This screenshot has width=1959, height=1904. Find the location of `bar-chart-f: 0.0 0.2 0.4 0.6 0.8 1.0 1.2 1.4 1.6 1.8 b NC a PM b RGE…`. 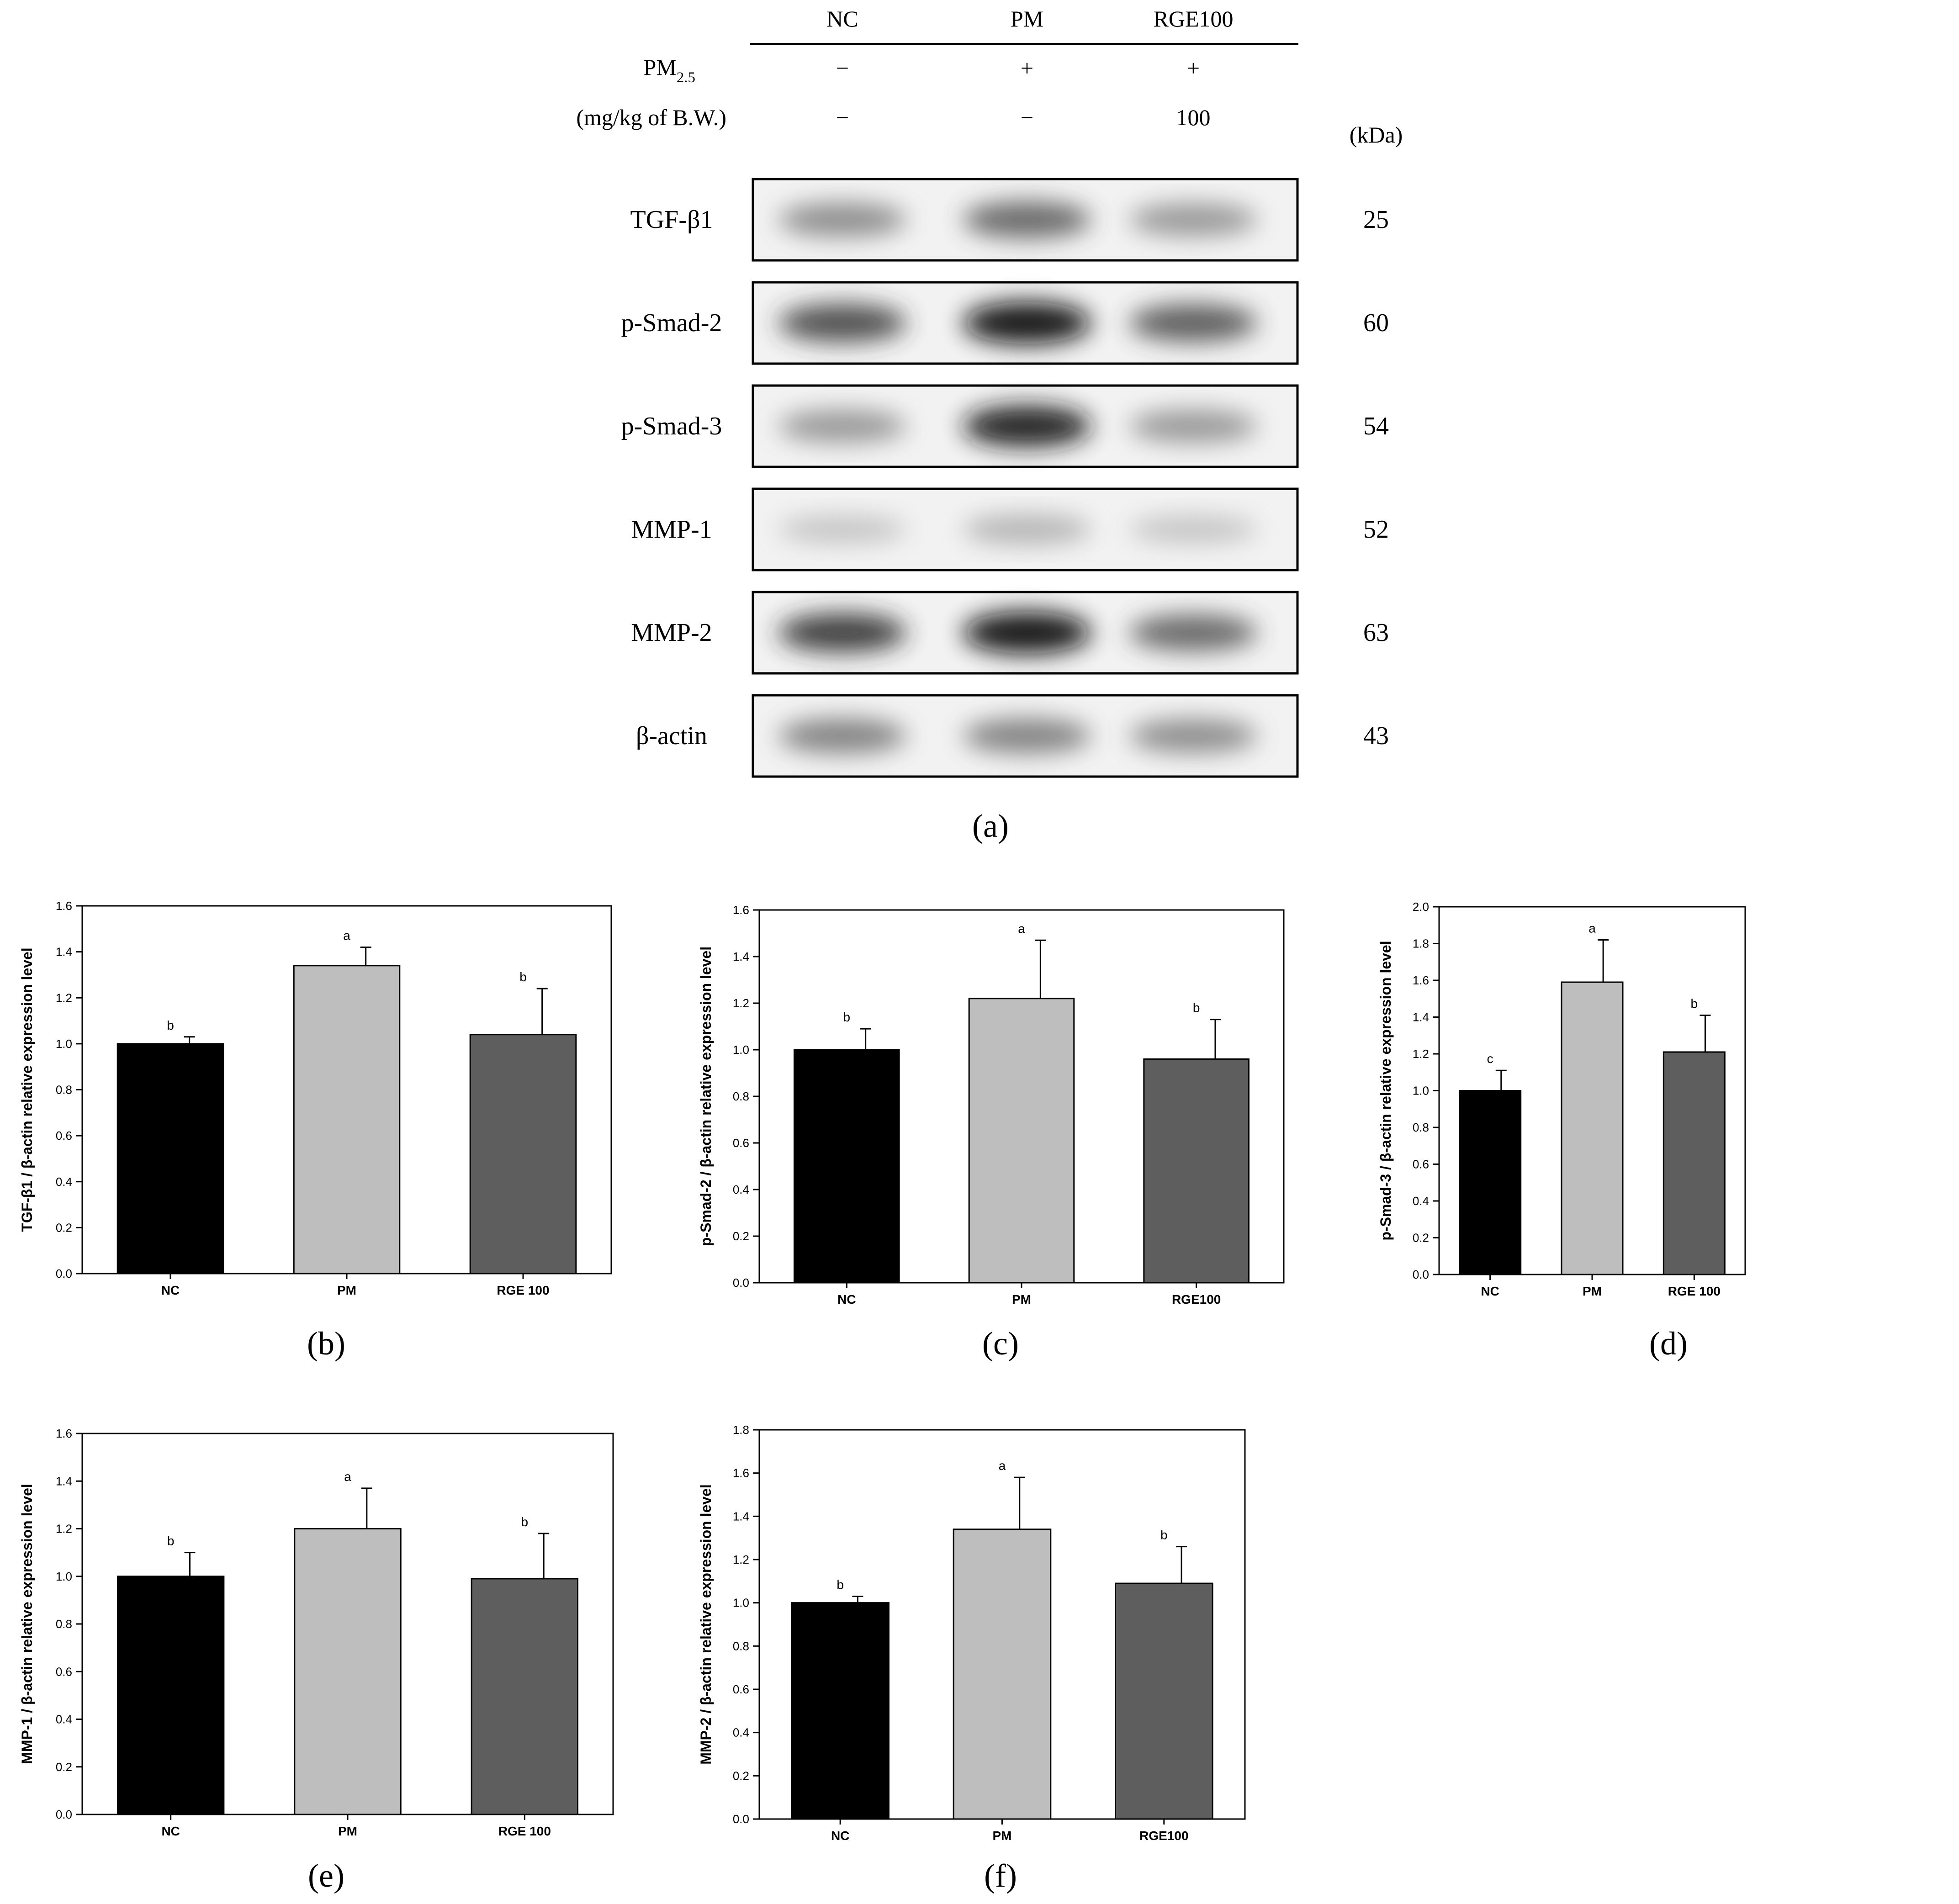

bar-chart-f: 0.0 0.2 0.4 0.6 0.8 1.0 1.2 1.4 1.6 1.8 b NC a PM b RGE… is located at coordinates (972, 1659).